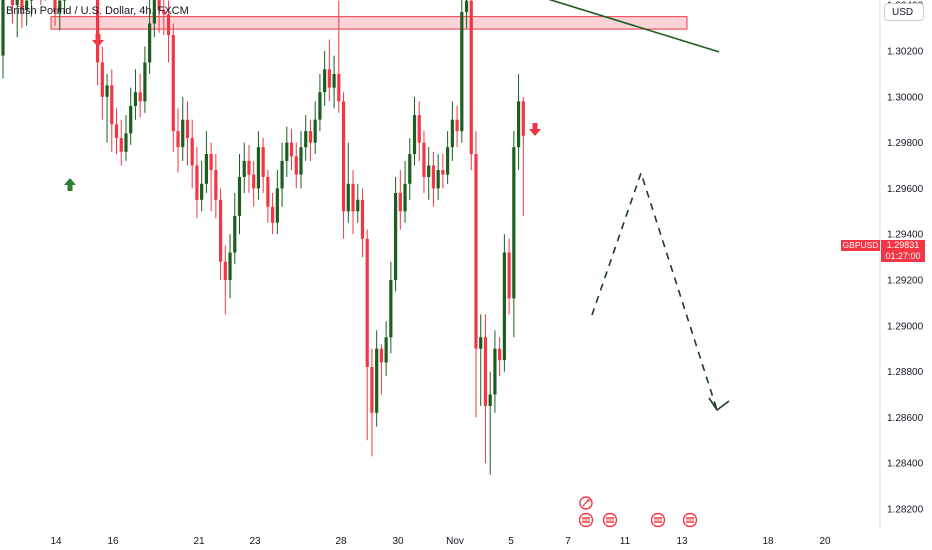  What do you see at coordinates (860, 245) in the screenshot?
I see `symbol-price-tag: GBPUSD` at bounding box center [860, 245].